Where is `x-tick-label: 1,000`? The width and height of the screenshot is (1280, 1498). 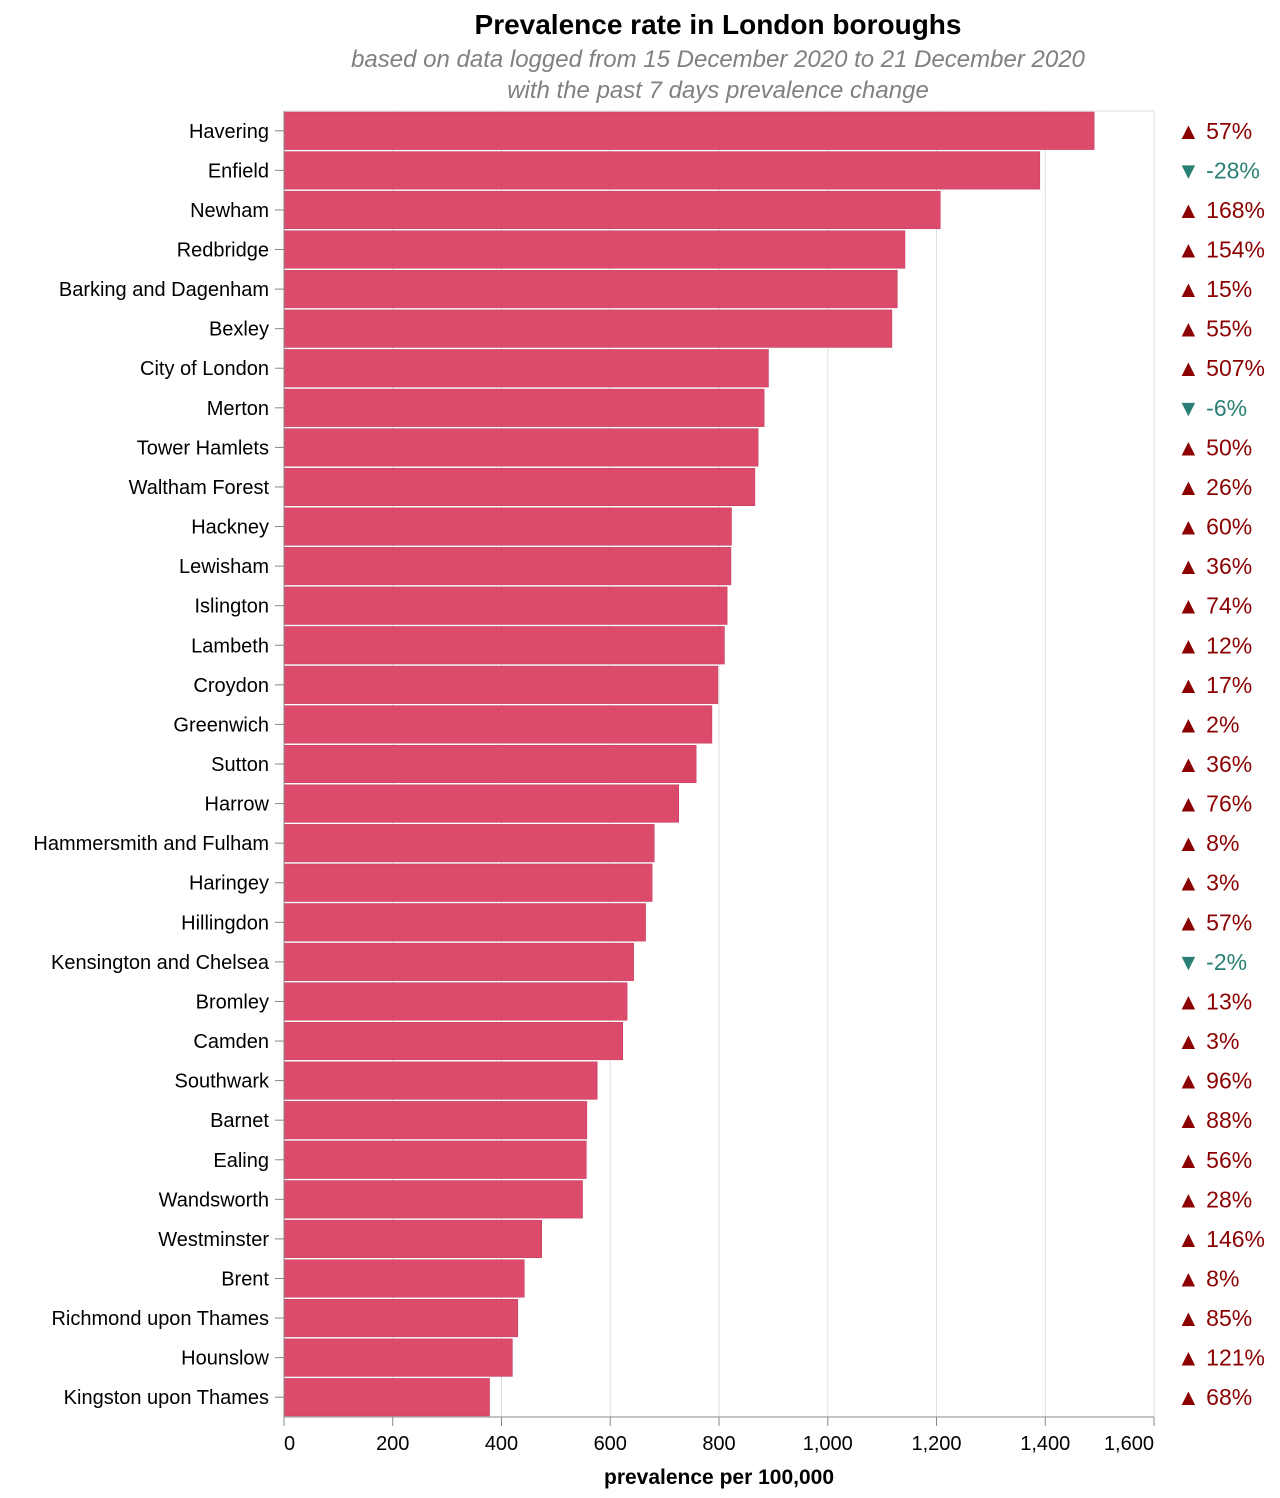 x-tick-label: 1,000 is located at coordinates (828, 1444).